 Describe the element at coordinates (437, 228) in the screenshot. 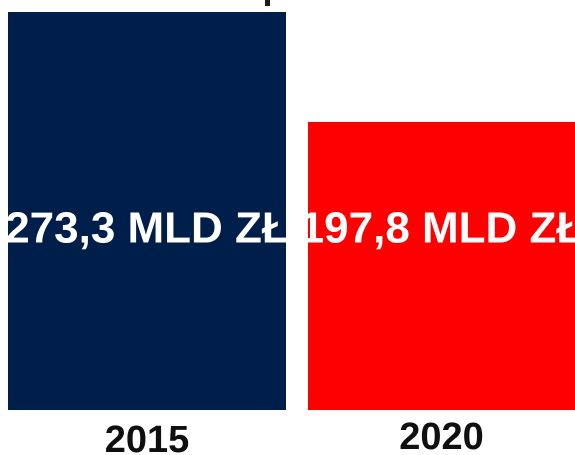

I see `bar-value-label-2020: 197,8 MLD ZŁ` at that location.